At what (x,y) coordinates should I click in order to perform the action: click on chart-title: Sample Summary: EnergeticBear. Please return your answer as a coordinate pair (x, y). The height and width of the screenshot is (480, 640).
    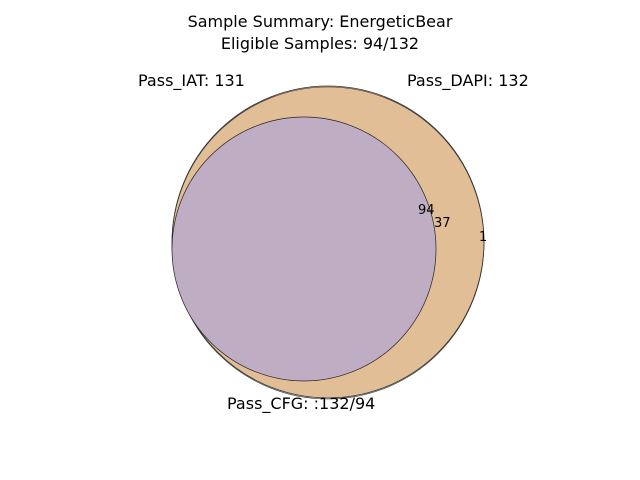
    Looking at the image, I should click on (320, 21).